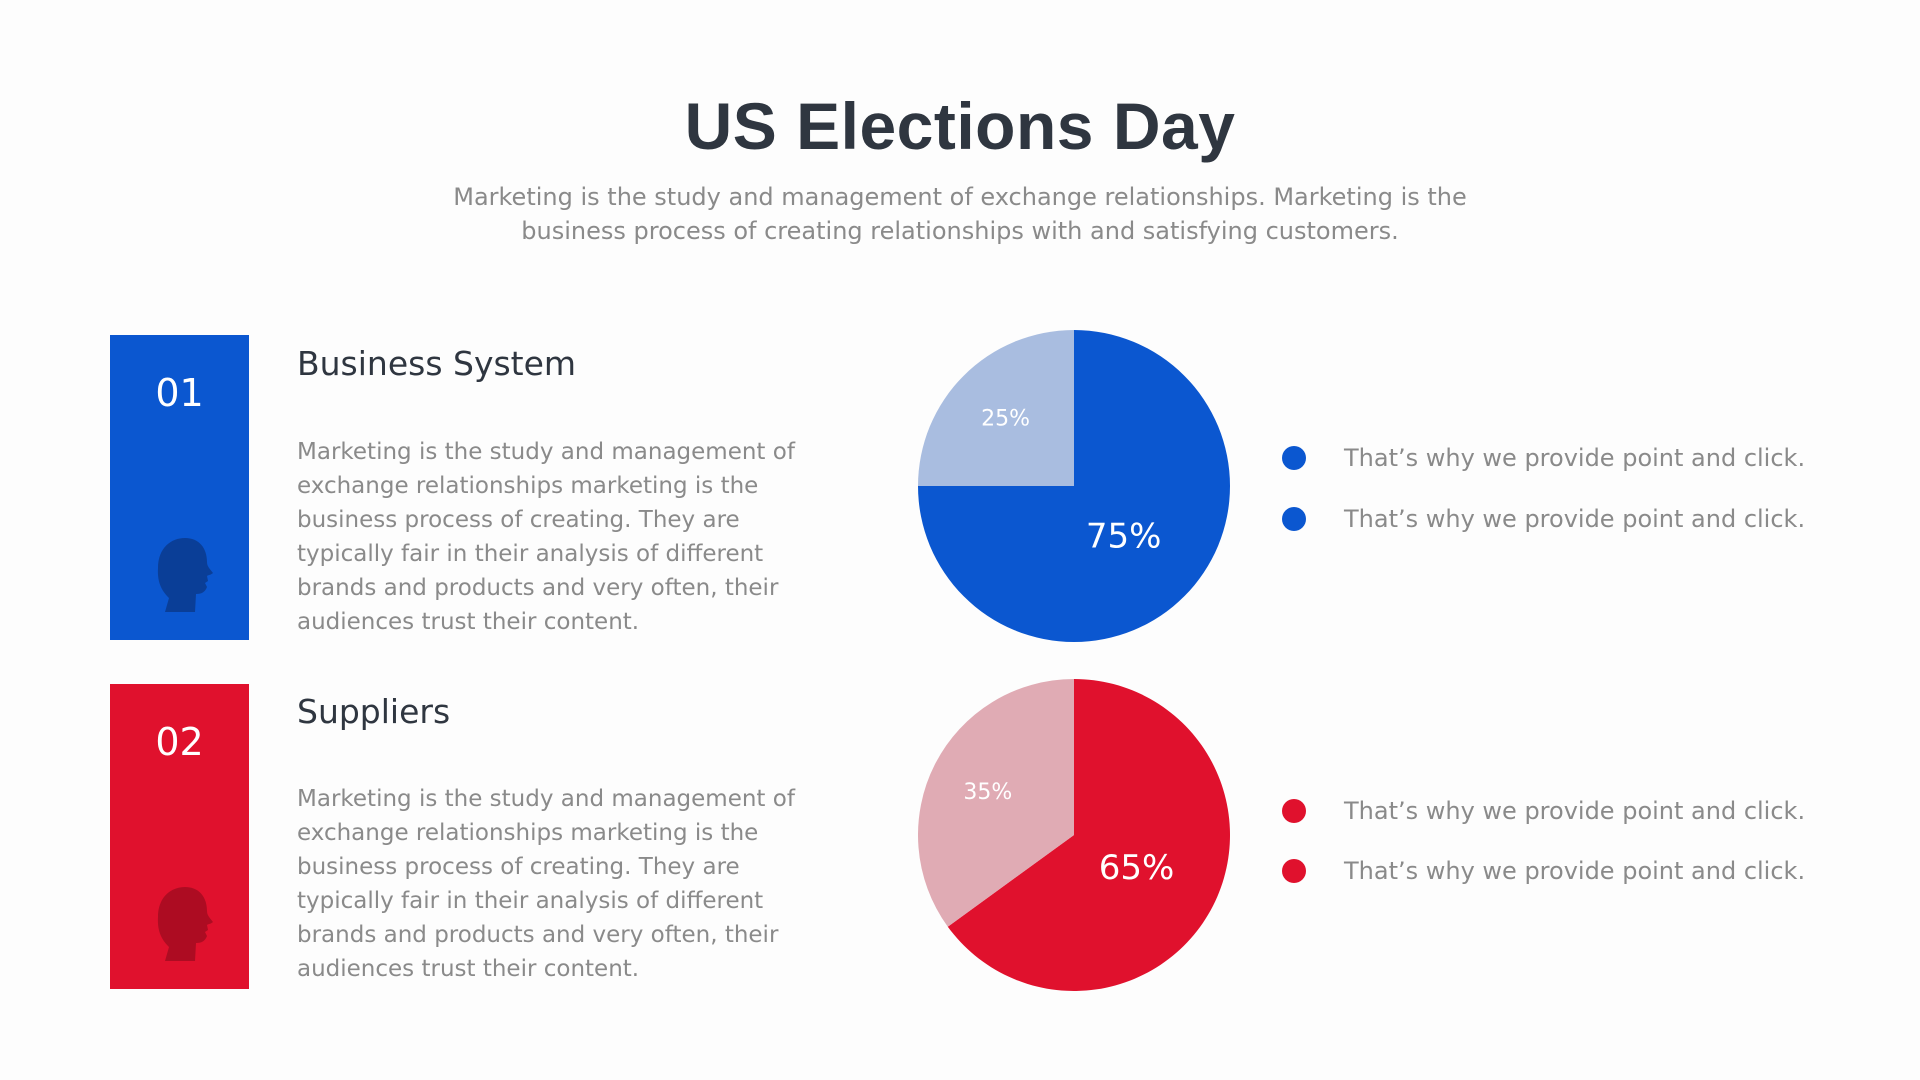 This screenshot has height=1080, width=1920. Describe the element at coordinates (374, 711) in the screenshot. I see `section-title: Suppliers` at that location.